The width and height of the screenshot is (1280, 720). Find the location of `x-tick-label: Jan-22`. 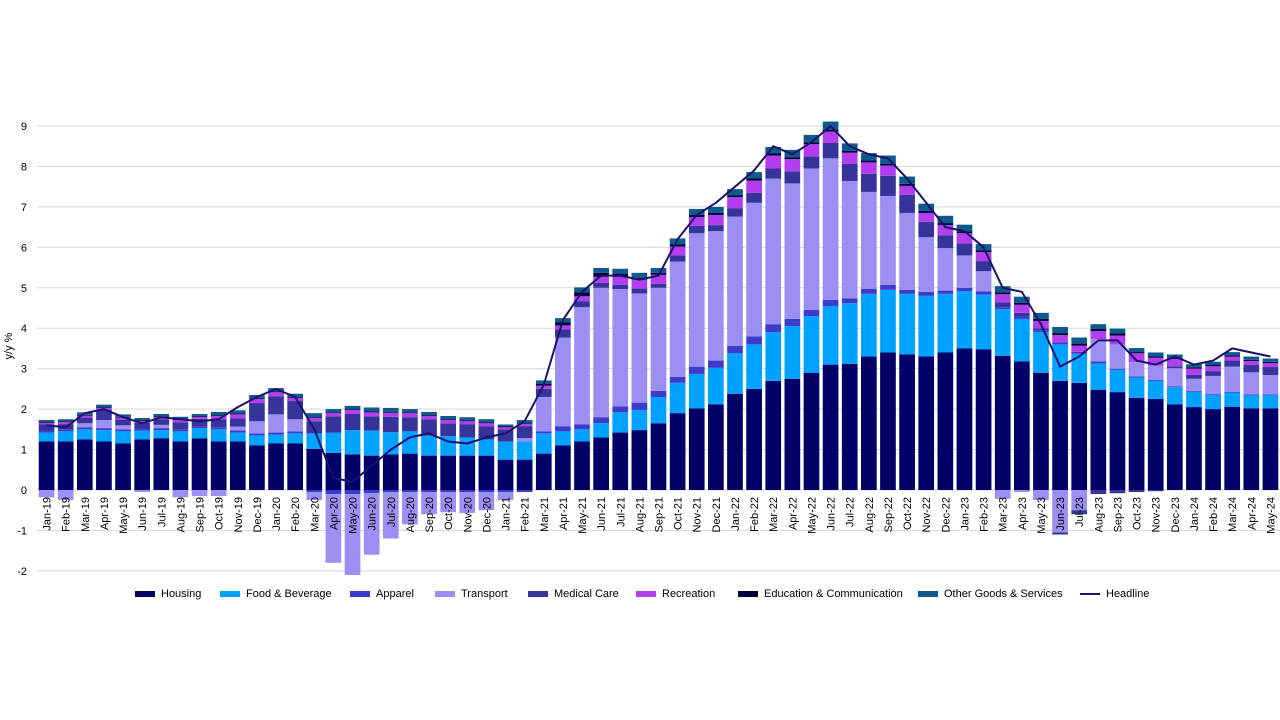

x-tick-label: Jan-22 is located at coordinates (736, 514).